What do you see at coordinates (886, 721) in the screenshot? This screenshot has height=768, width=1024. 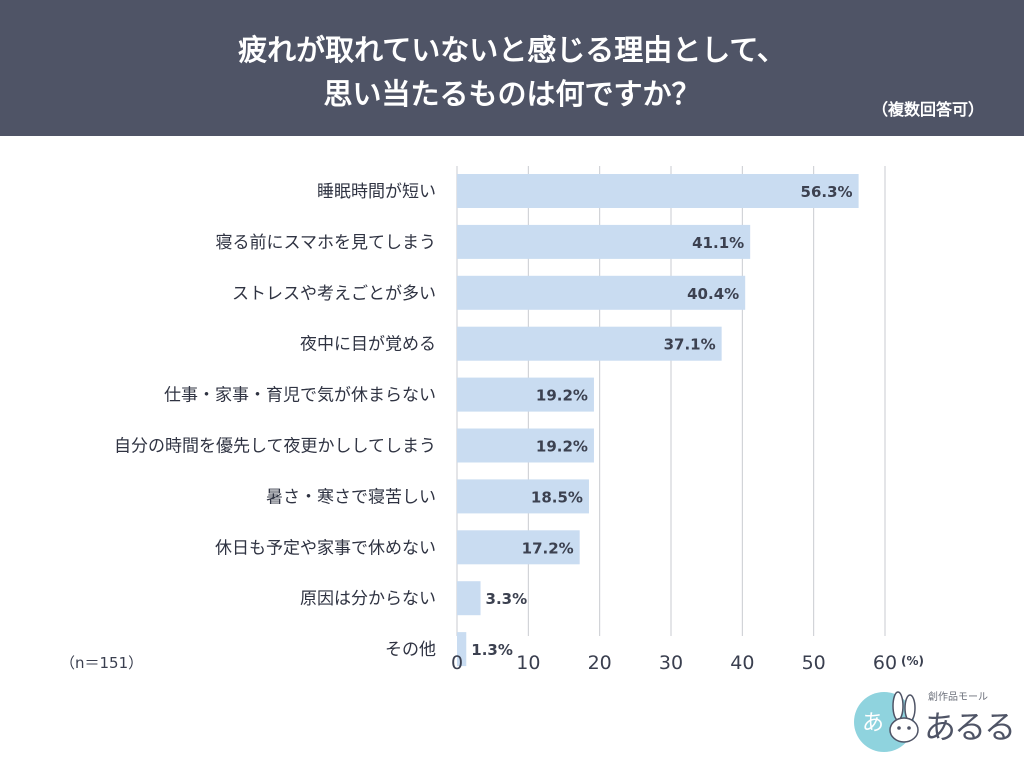 I see `rabbit-logo-icon: あ` at bounding box center [886, 721].